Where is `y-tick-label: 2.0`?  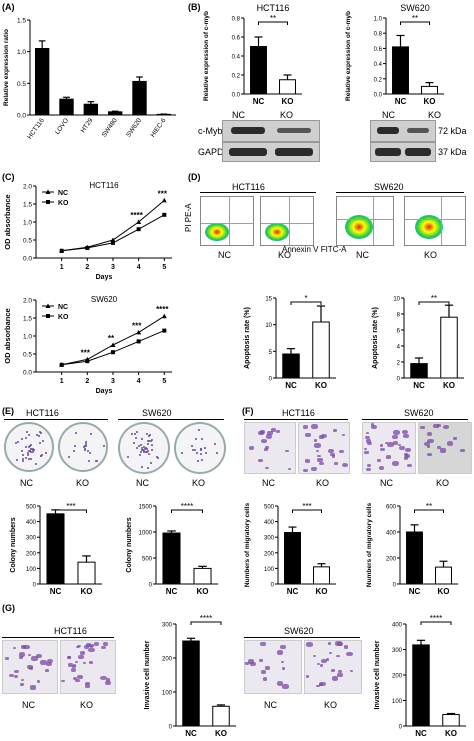
y-tick-label: 2.0 is located at coordinates (27, 187).